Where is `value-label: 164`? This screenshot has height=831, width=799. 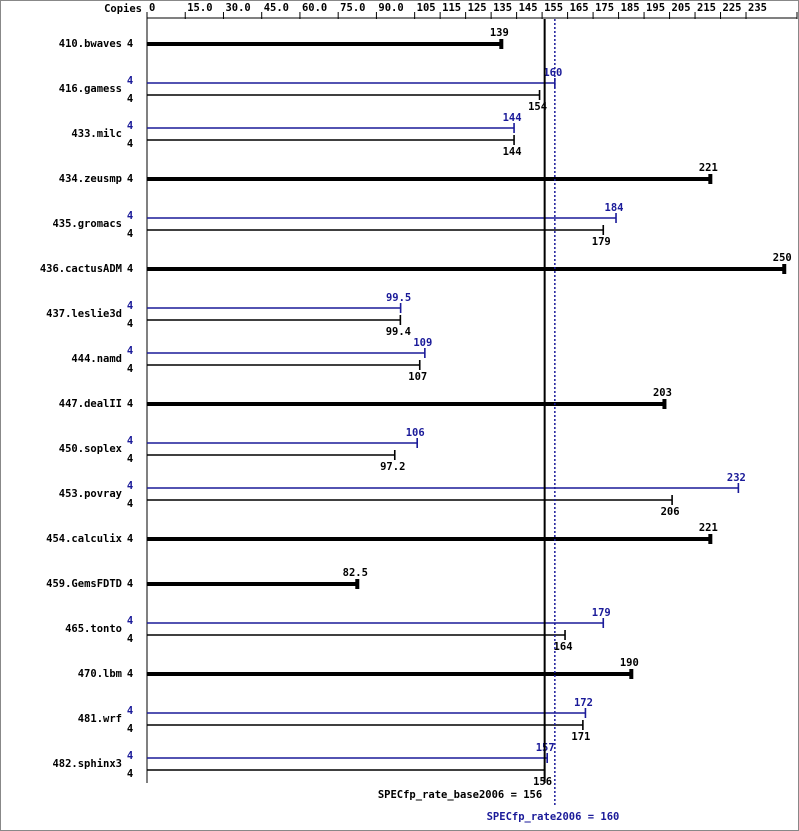 value-label: 164 is located at coordinates (563, 647).